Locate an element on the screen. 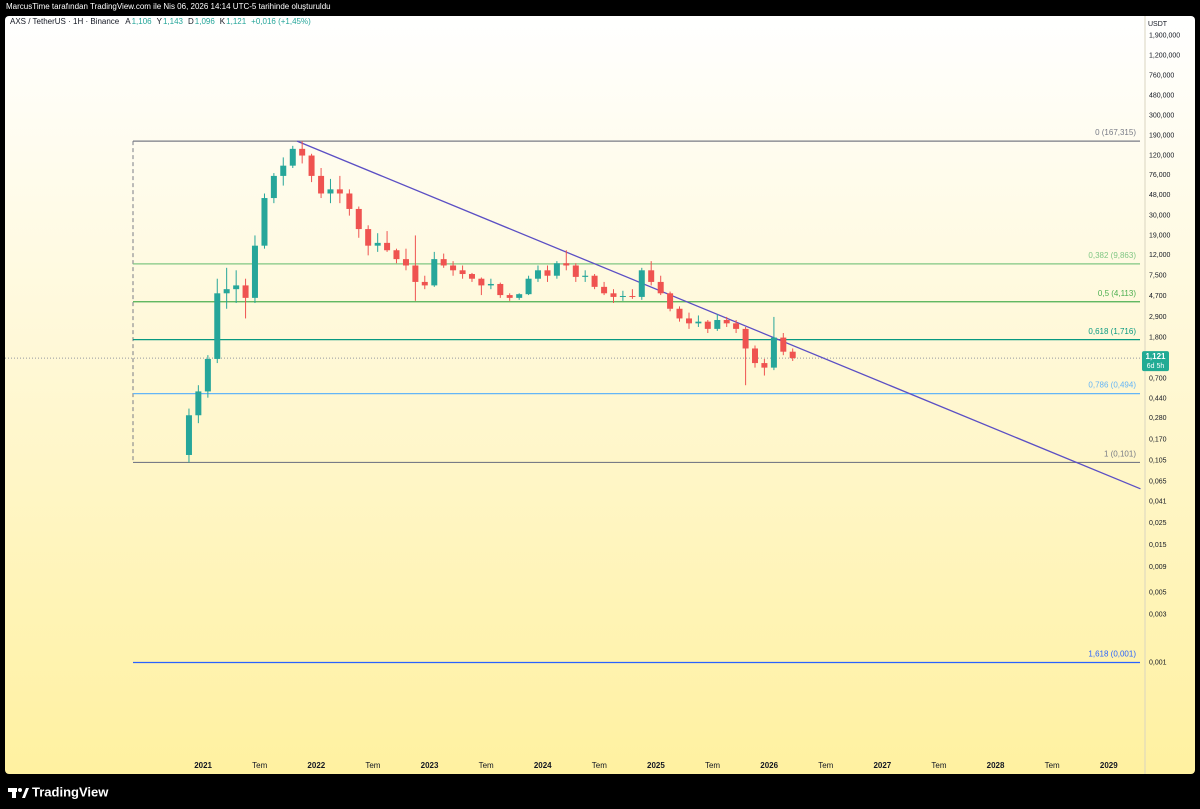  y-tick-label: 1,900,000 is located at coordinates (1164, 36).